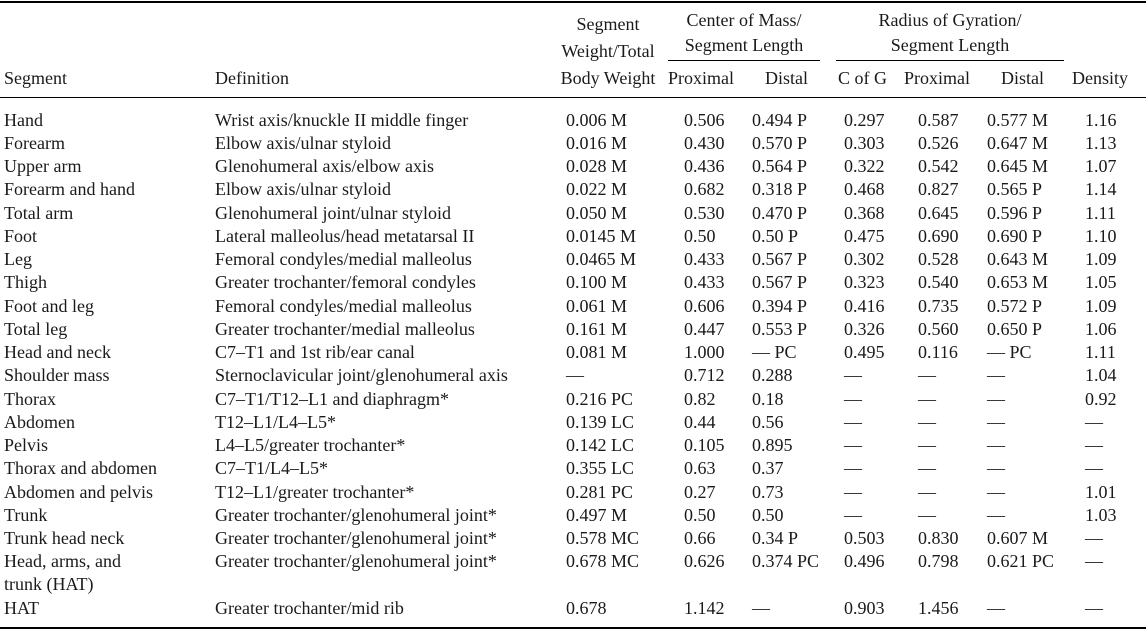  Describe the element at coordinates (864, 608) in the screenshot. I see `cell-c-of-g: 0.903` at that location.